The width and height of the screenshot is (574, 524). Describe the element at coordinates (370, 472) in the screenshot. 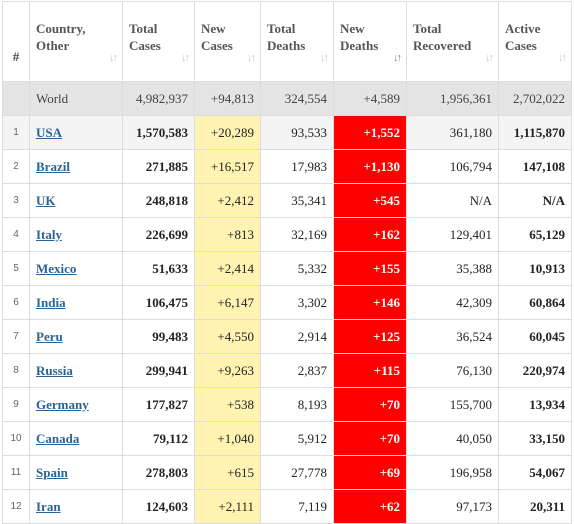

I see `new-deaths-cell: +69` at that location.